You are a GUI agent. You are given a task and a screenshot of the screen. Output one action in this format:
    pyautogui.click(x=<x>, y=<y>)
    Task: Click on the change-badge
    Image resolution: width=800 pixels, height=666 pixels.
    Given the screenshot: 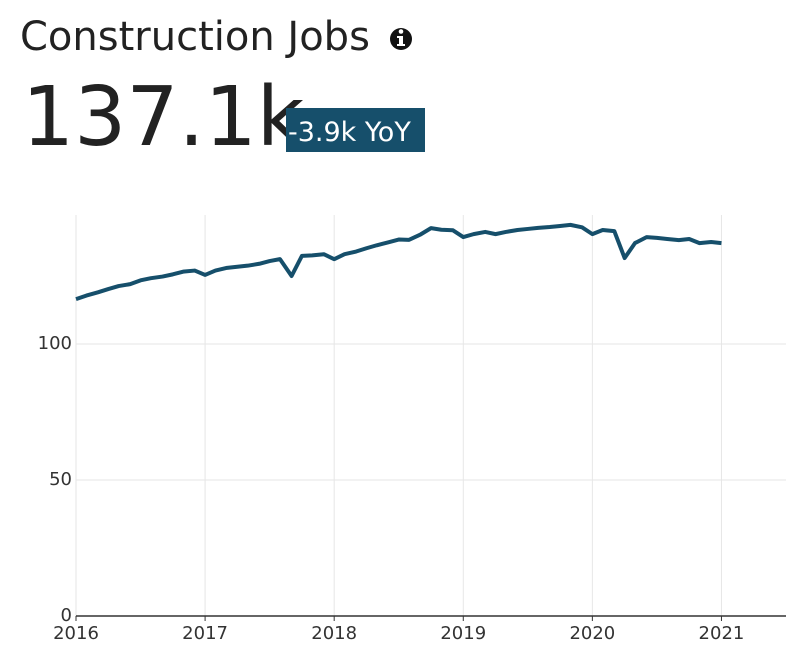 What is the action you would take?
    pyautogui.click(x=355, y=130)
    